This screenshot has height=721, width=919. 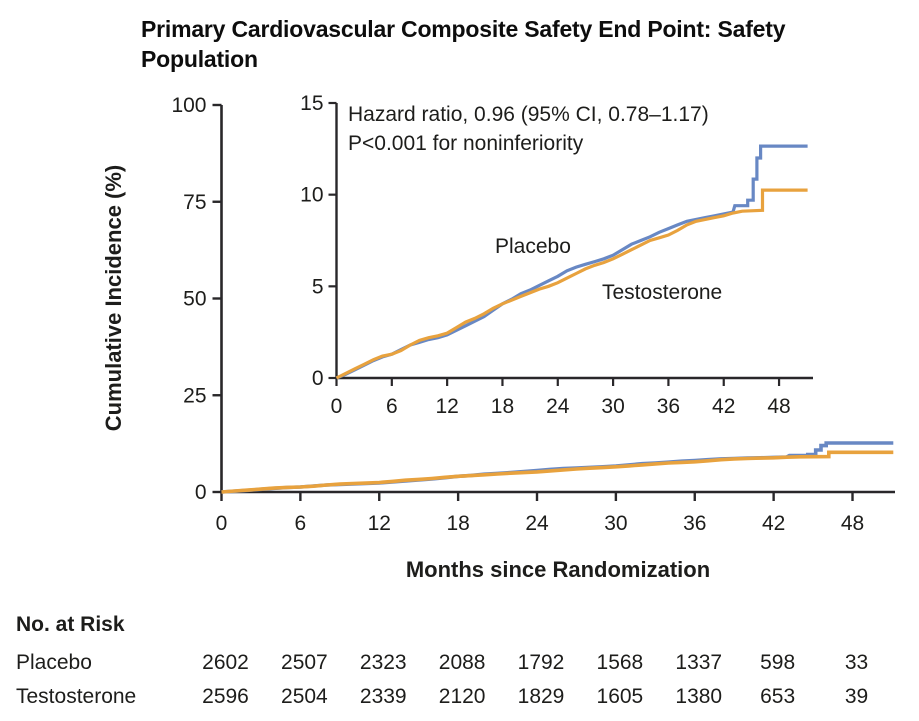 I want to click on main-x-tick-label: 42, so click(x=773, y=523).